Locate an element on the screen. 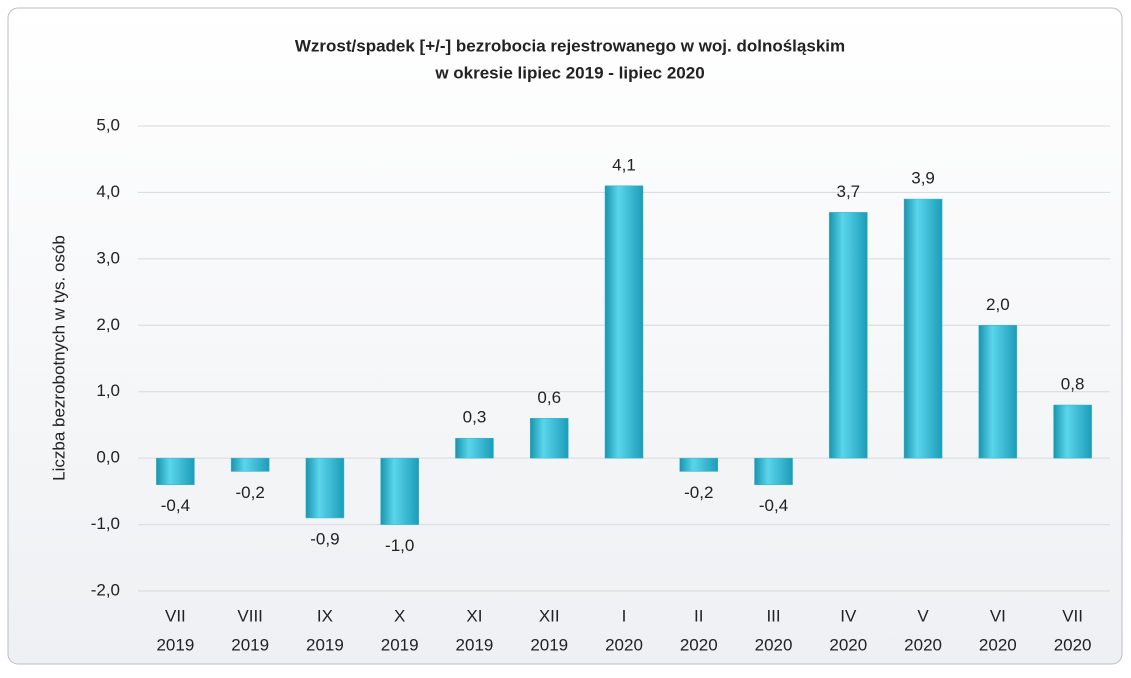 The width and height of the screenshot is (1131, 678). x-tick-label: IV is located at coordinates (848, 615).